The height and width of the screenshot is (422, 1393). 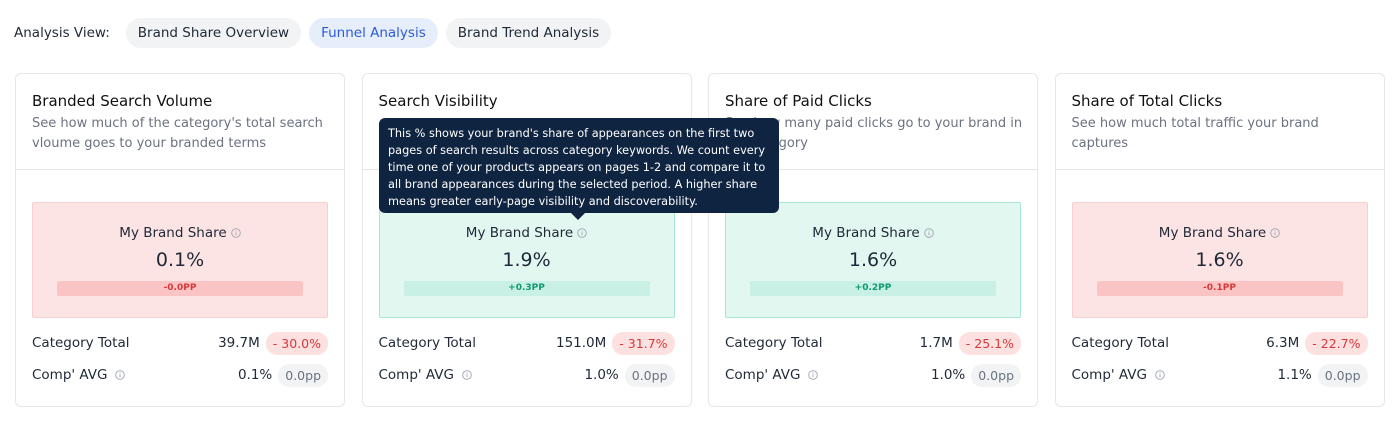 I want to click on share-change: -0.1PP, so click(x=1219, y=288).